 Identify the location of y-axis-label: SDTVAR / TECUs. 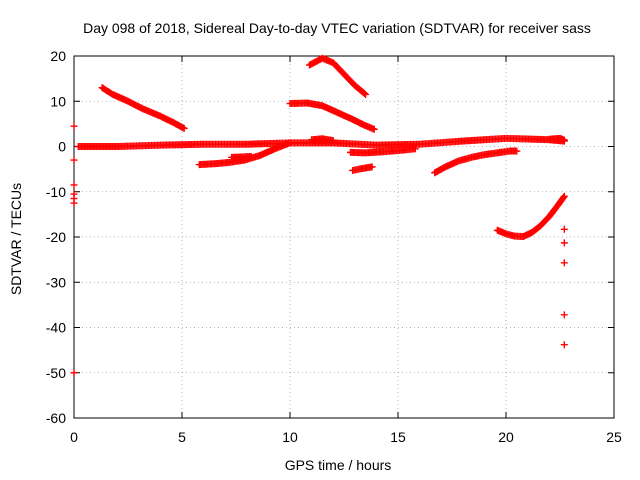
(16, 239).